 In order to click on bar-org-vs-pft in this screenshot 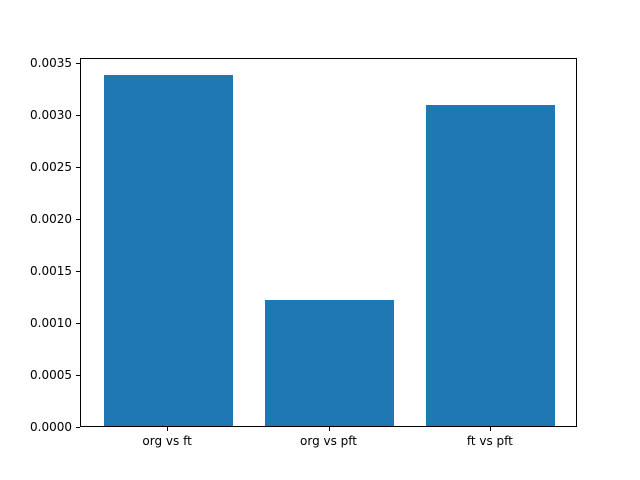, I will do `click(329, 363)`.